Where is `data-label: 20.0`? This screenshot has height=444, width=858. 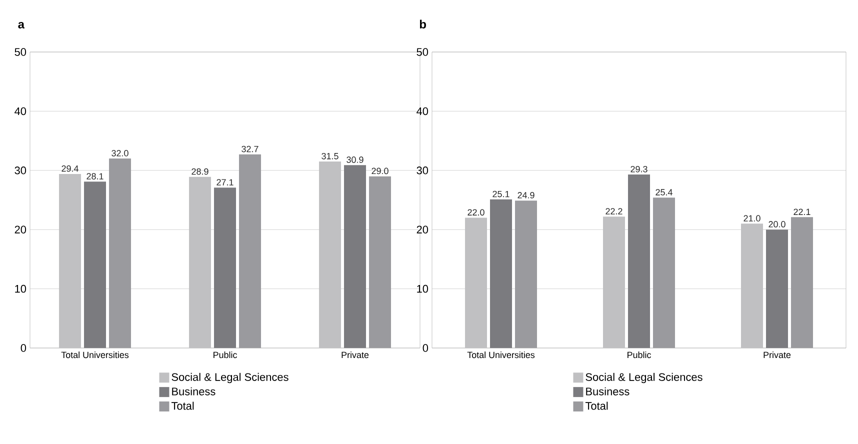
data-label: 20.0 is located at coordinates (777, 224).